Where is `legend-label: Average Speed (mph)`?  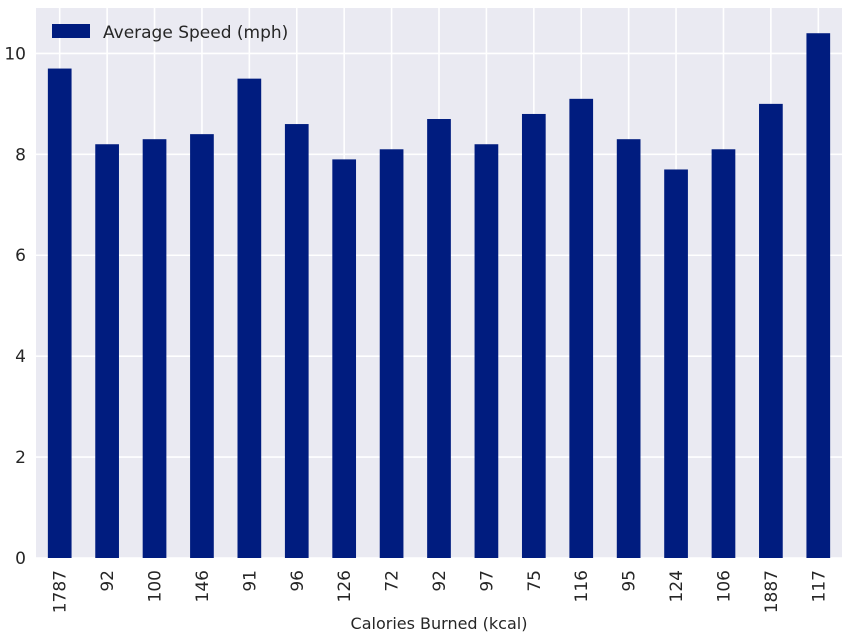 legend-label: Average Speed (mph) is located at coordinates (195, 33).